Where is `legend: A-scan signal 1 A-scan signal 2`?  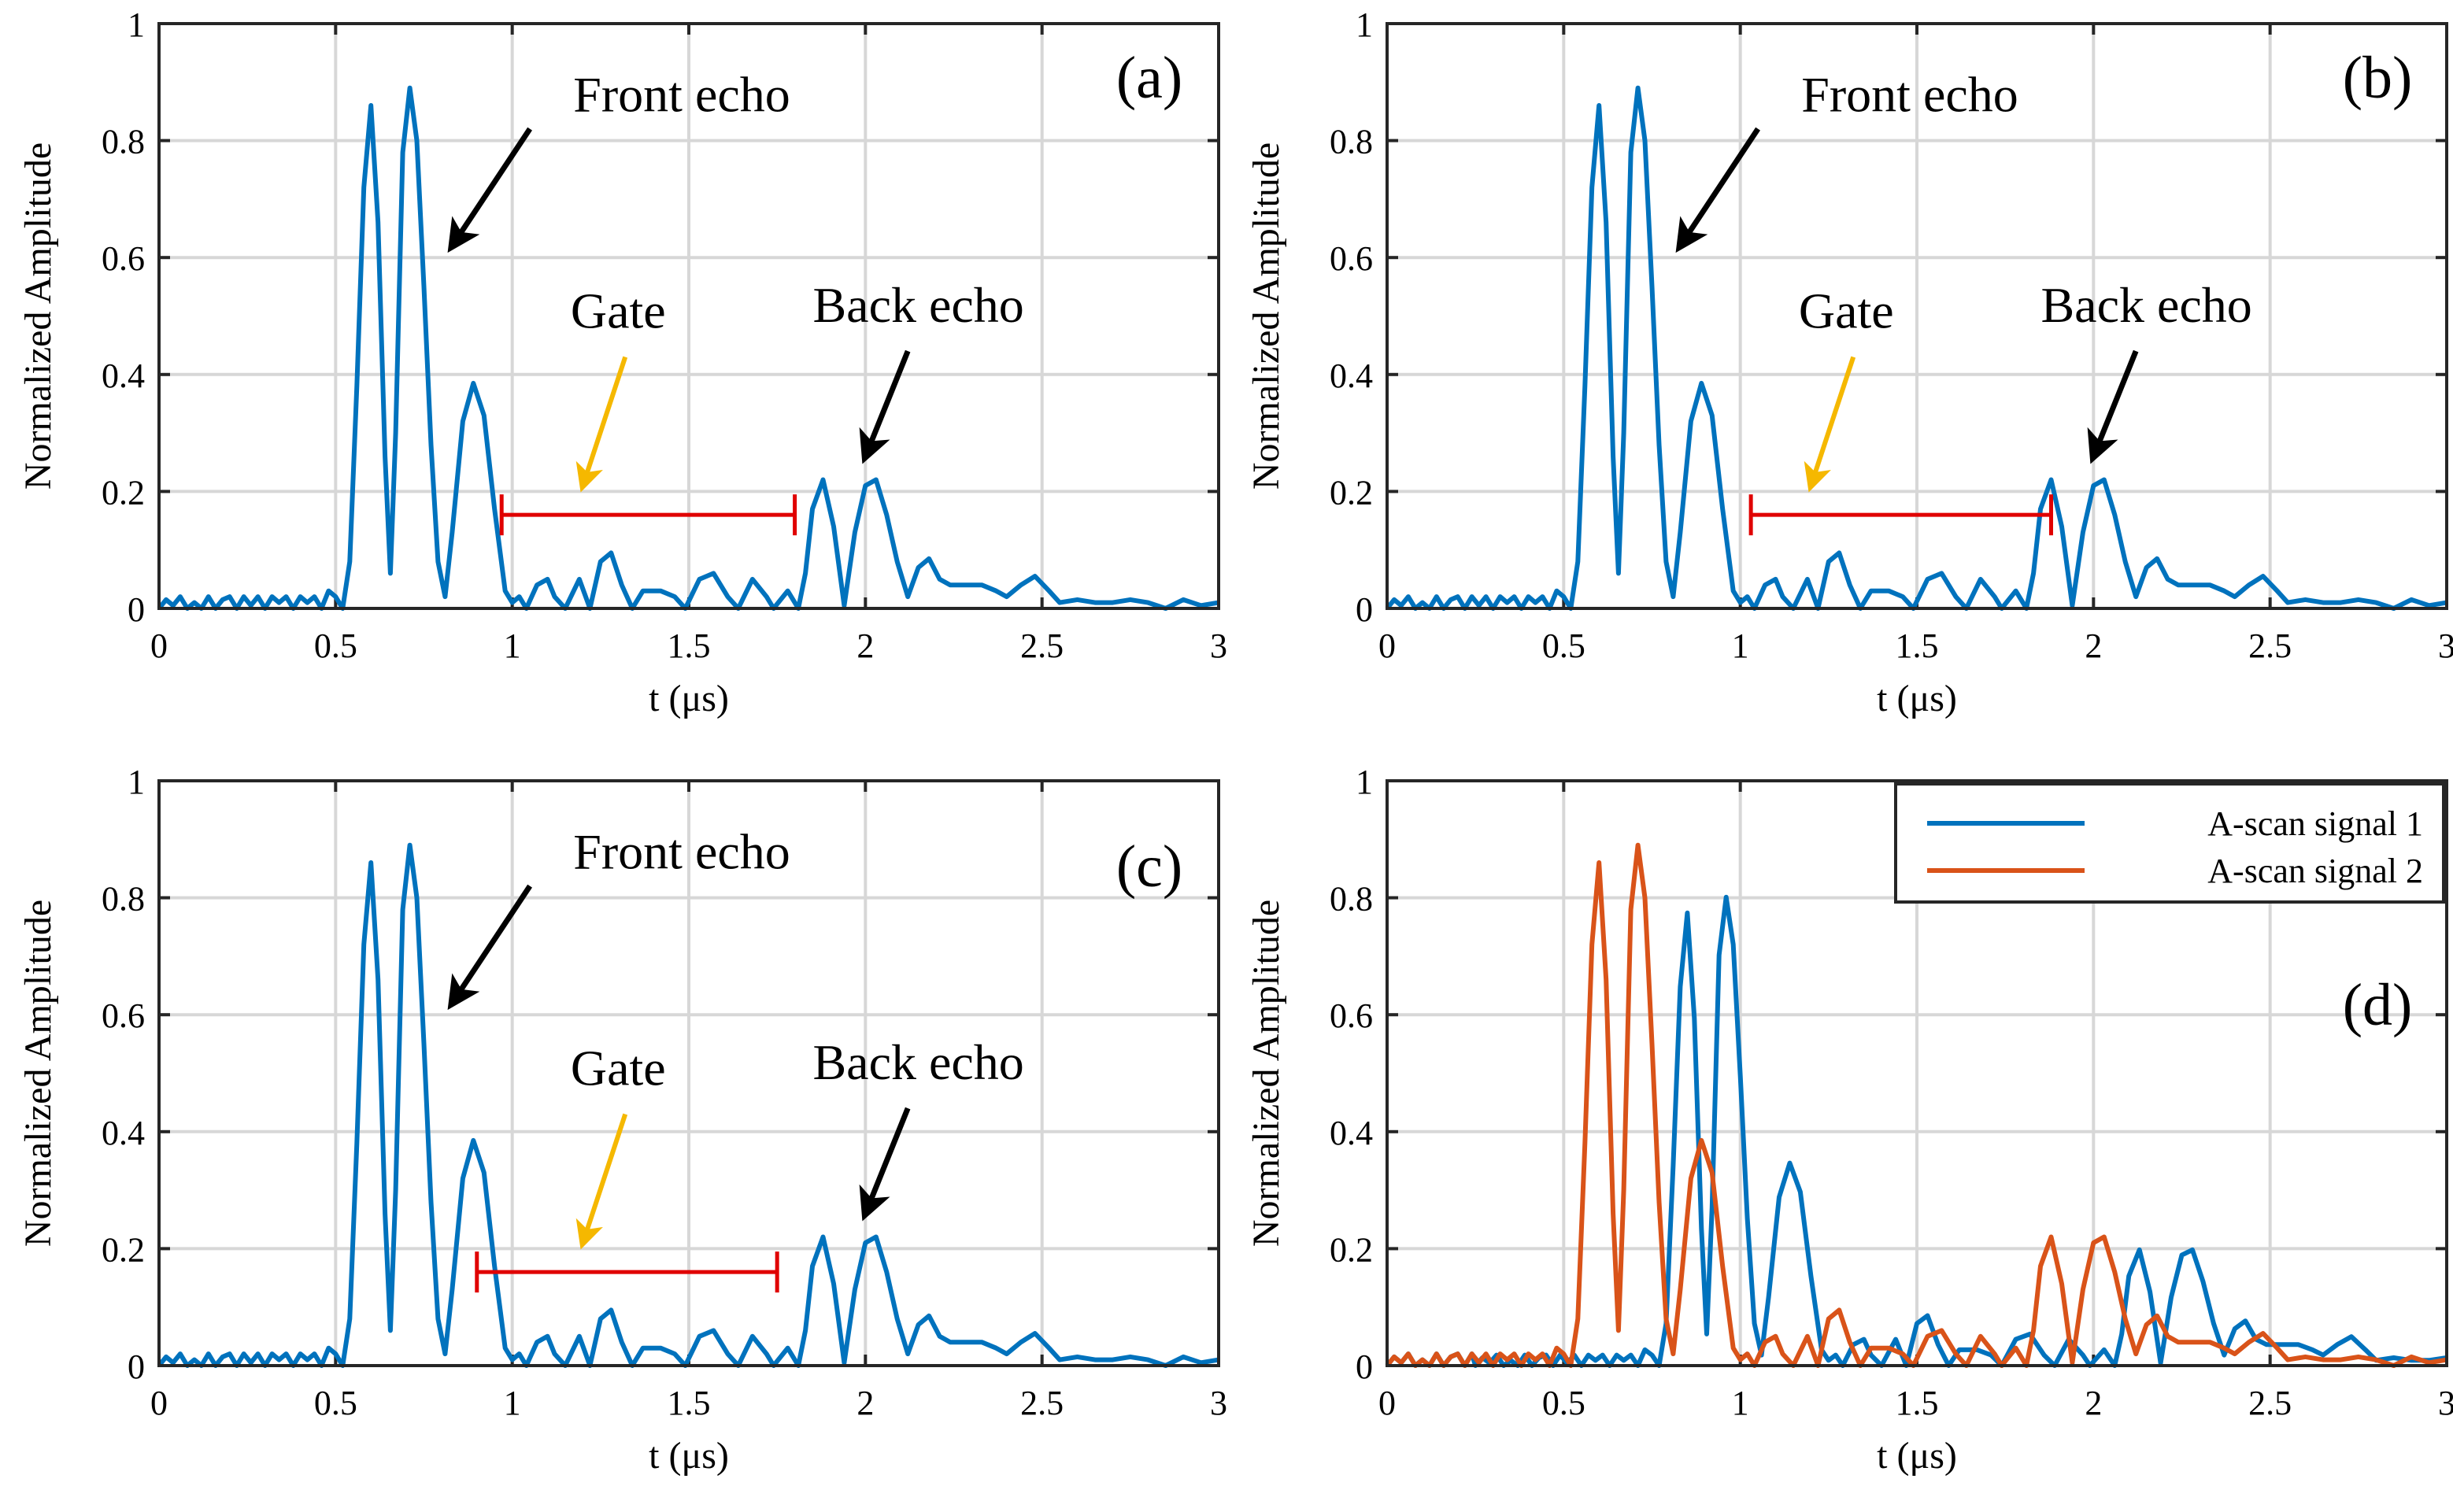
legend: A-scan signal 1 A-scan signal 2 is located at coordinates (2169, 843).